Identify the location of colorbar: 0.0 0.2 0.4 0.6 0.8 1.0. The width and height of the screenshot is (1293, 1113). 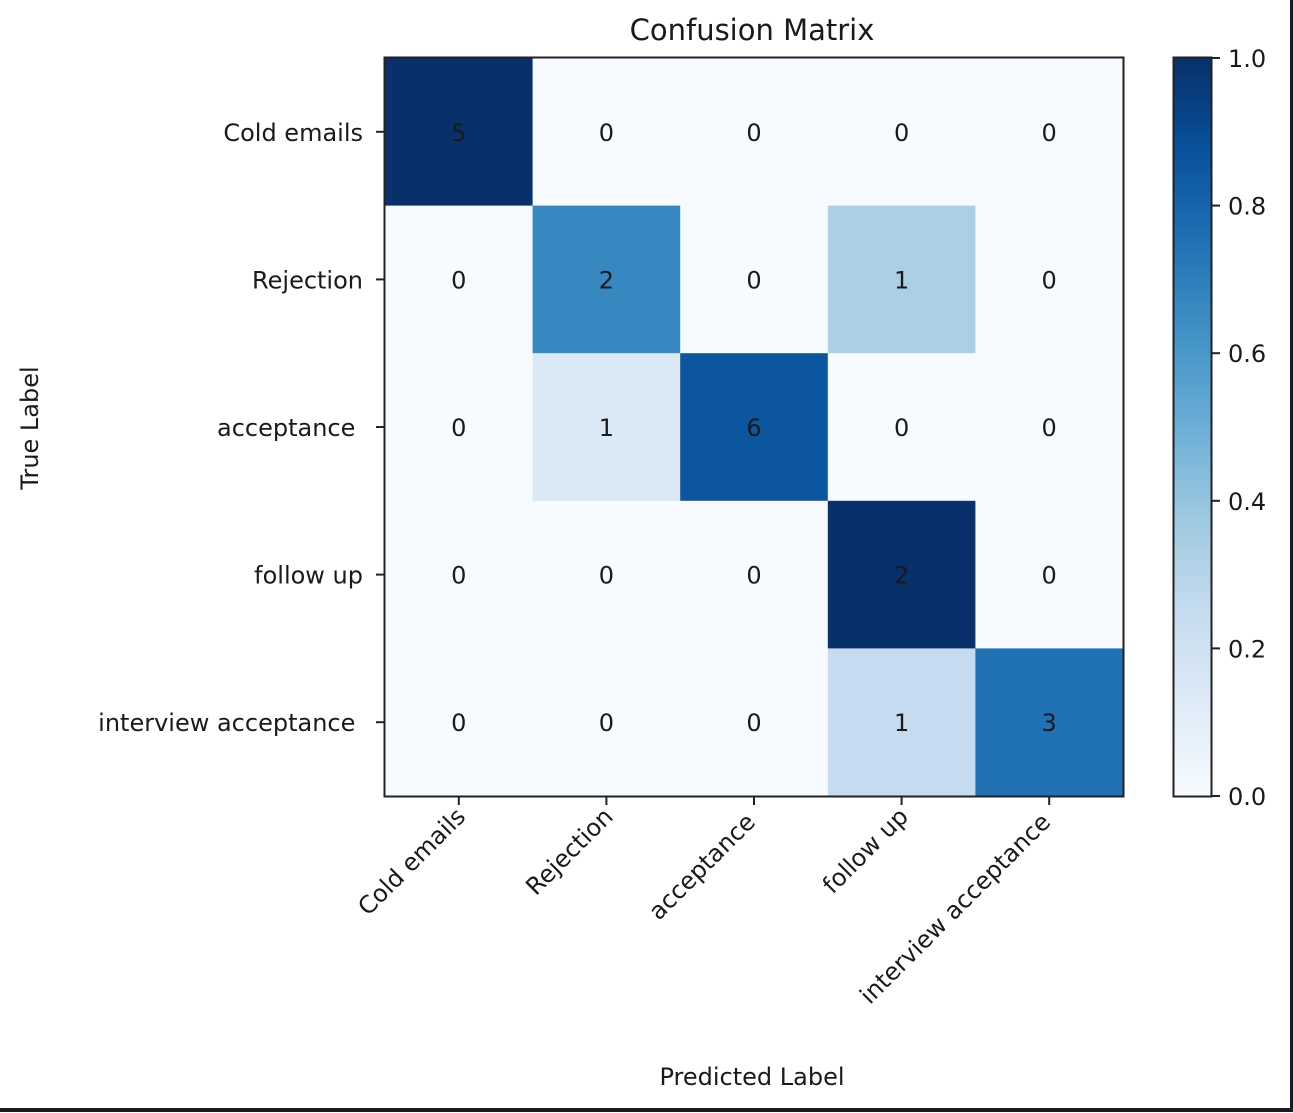
(1219, 428).